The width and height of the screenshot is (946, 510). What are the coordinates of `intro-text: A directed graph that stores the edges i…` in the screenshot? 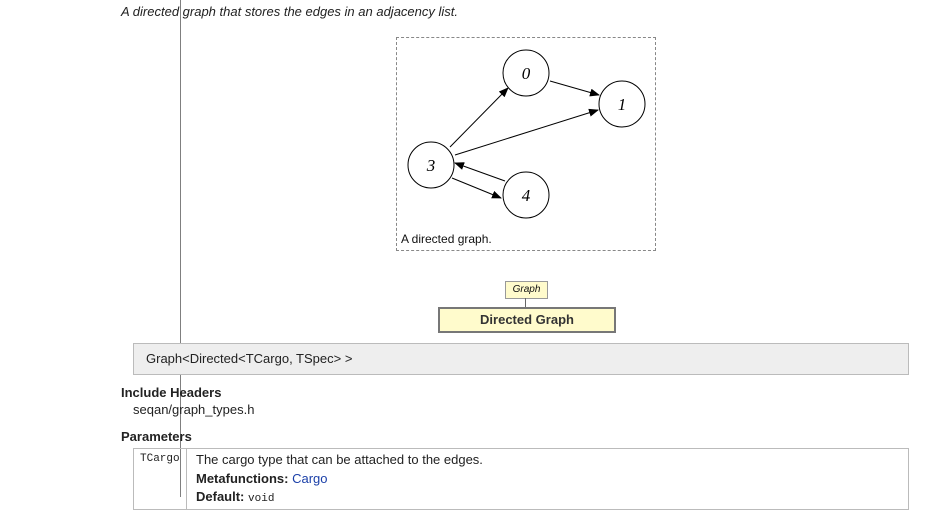 It's located at (289, 11).